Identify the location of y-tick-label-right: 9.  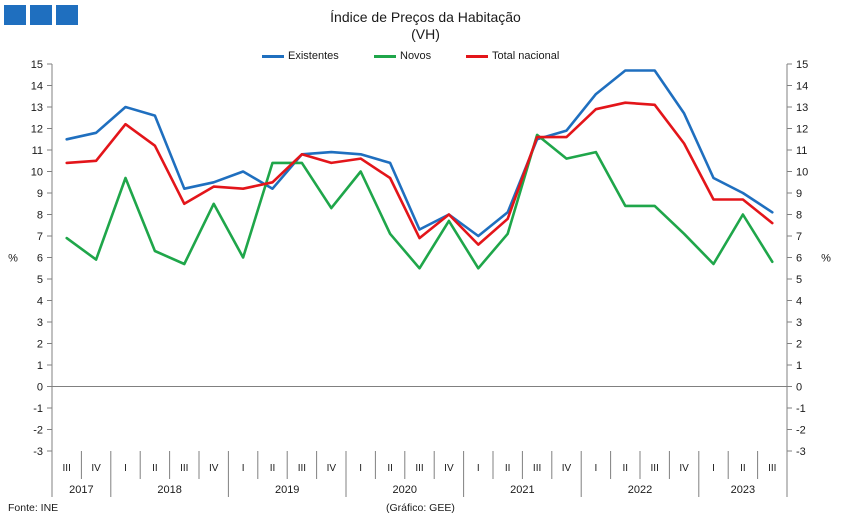
(799, 194).